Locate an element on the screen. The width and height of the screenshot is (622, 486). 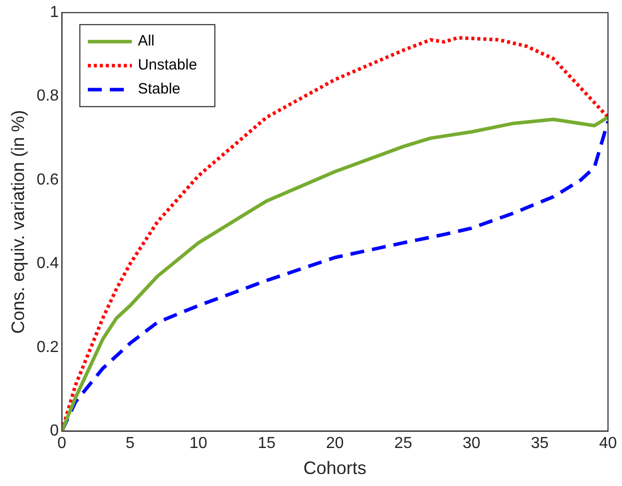
x-tick-label: 20 is located at coordinates (335, 443).